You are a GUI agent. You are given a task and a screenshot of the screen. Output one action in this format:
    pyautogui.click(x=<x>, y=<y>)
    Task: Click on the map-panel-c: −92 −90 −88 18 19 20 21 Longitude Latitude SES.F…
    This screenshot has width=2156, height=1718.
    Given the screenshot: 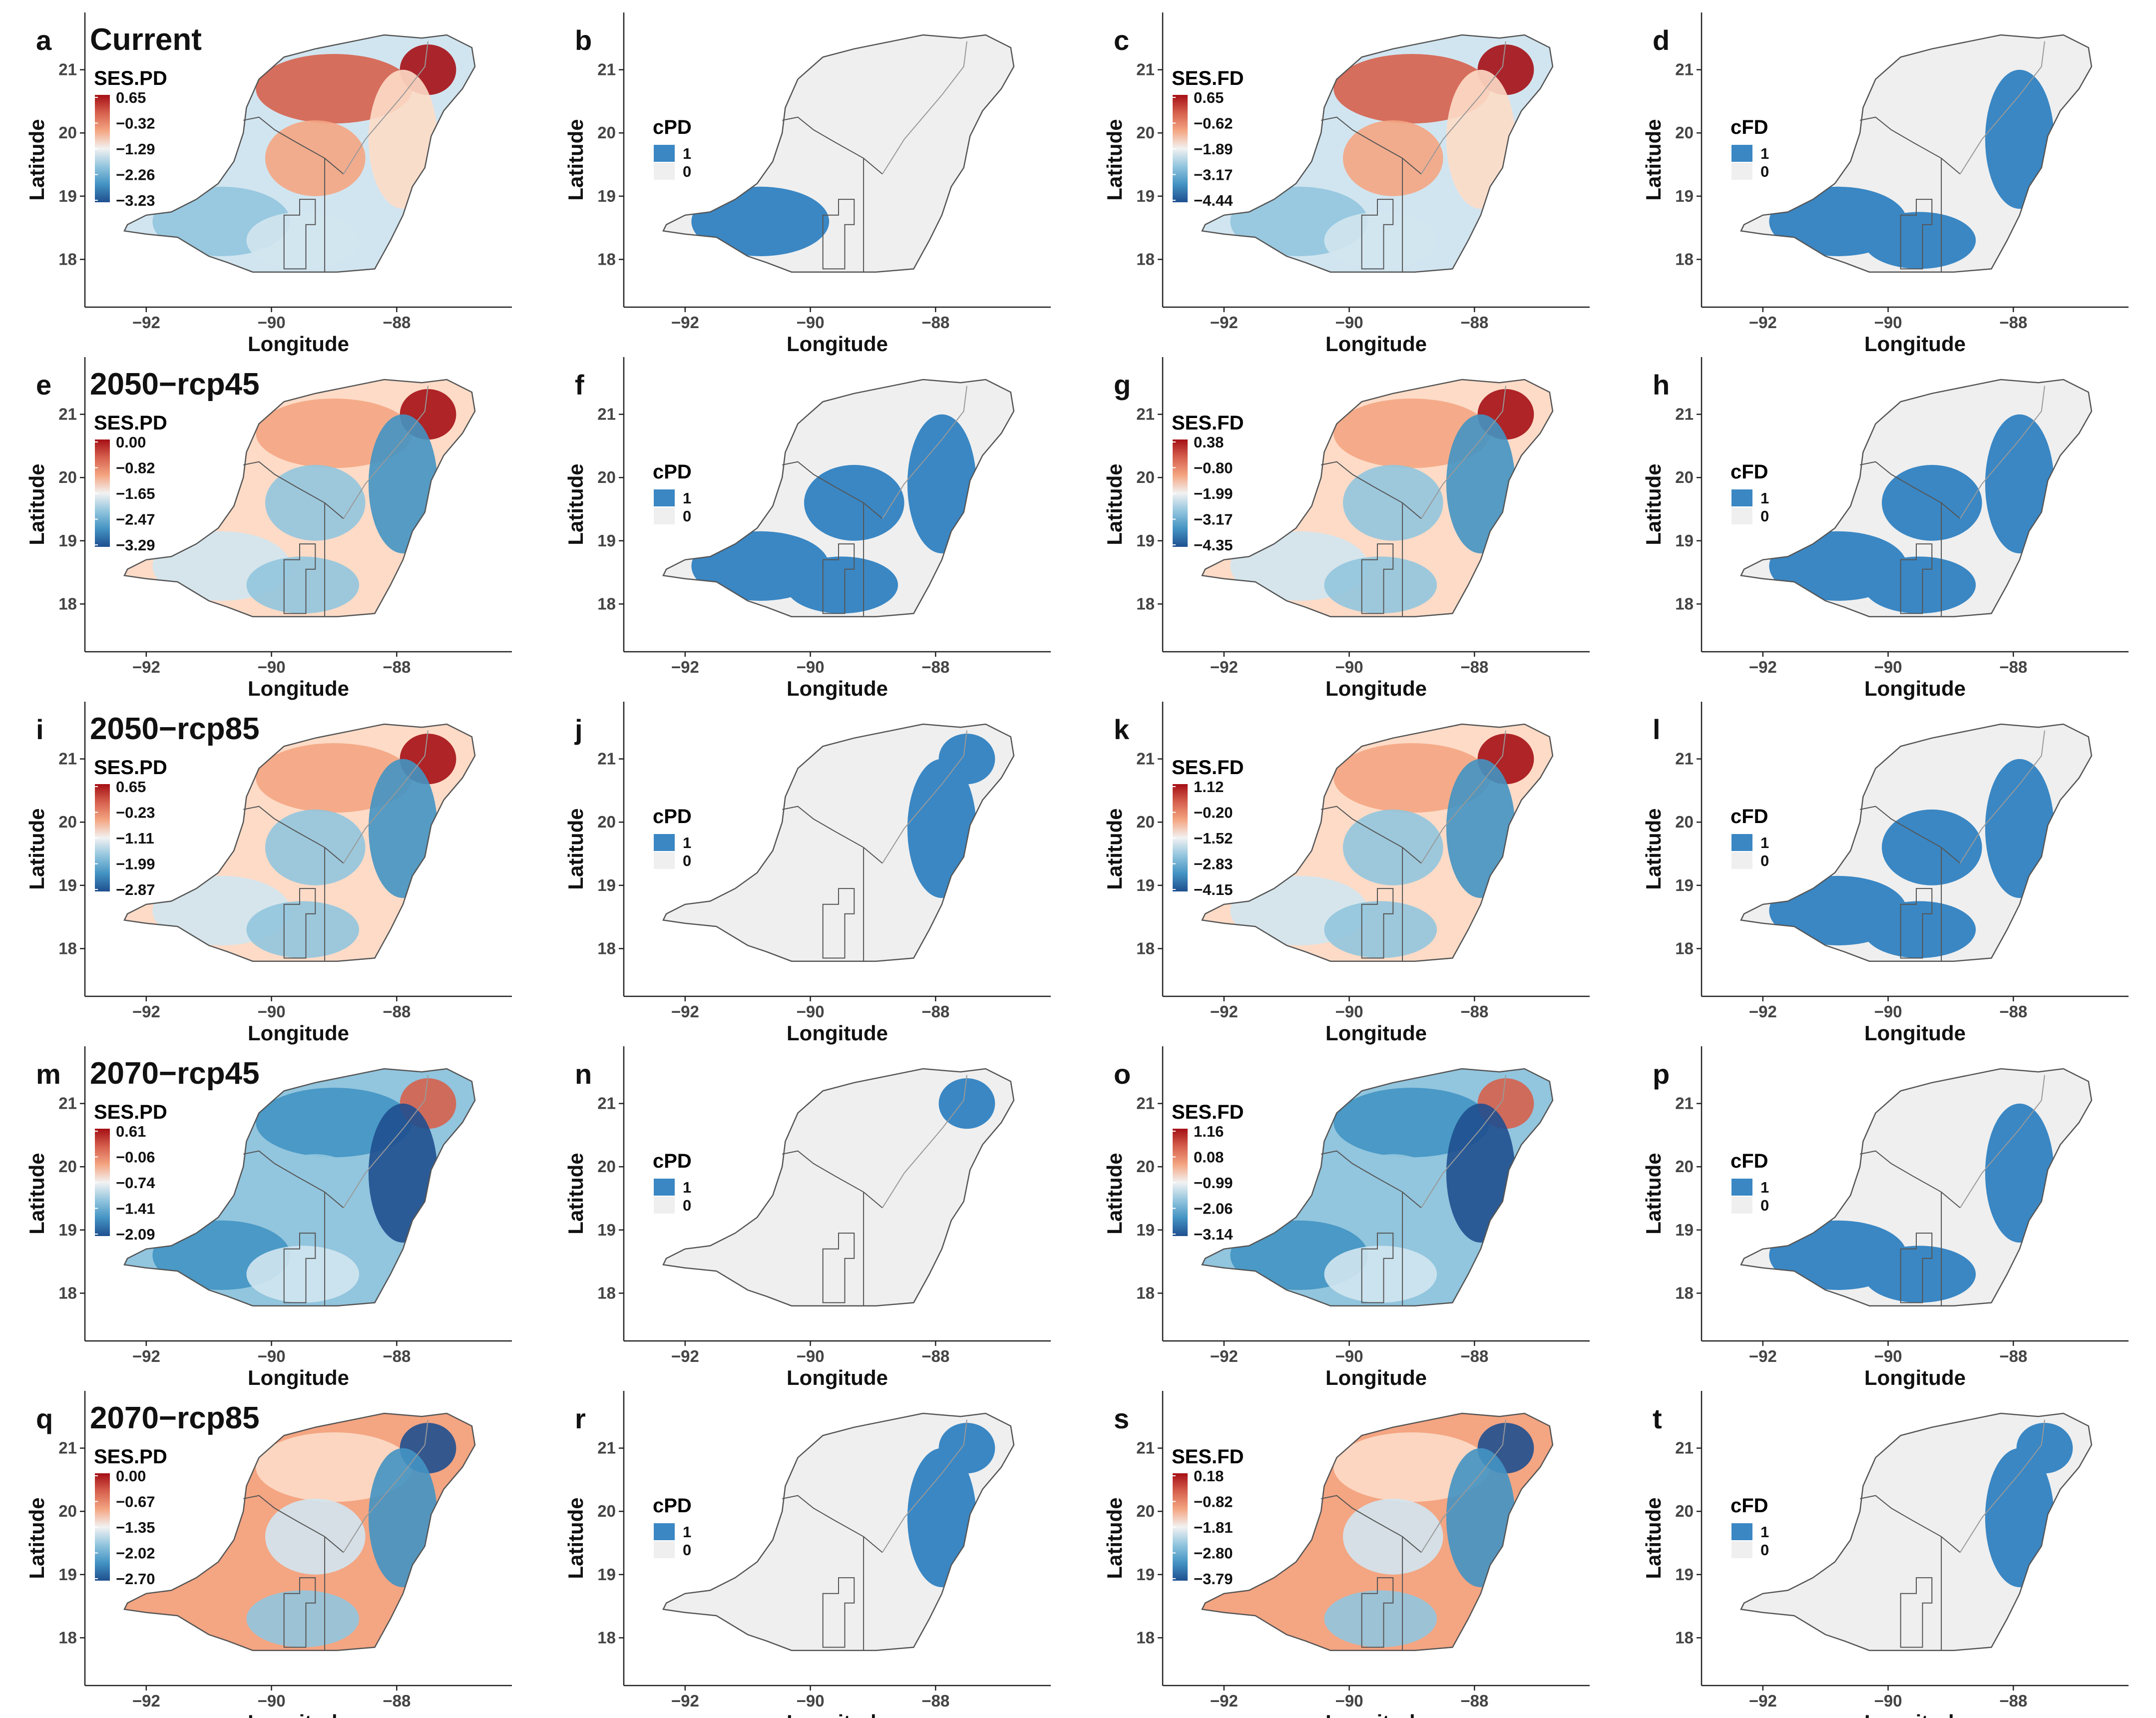 What is the action you would take?
    pyautogui.click(x=1347, y=178)
    